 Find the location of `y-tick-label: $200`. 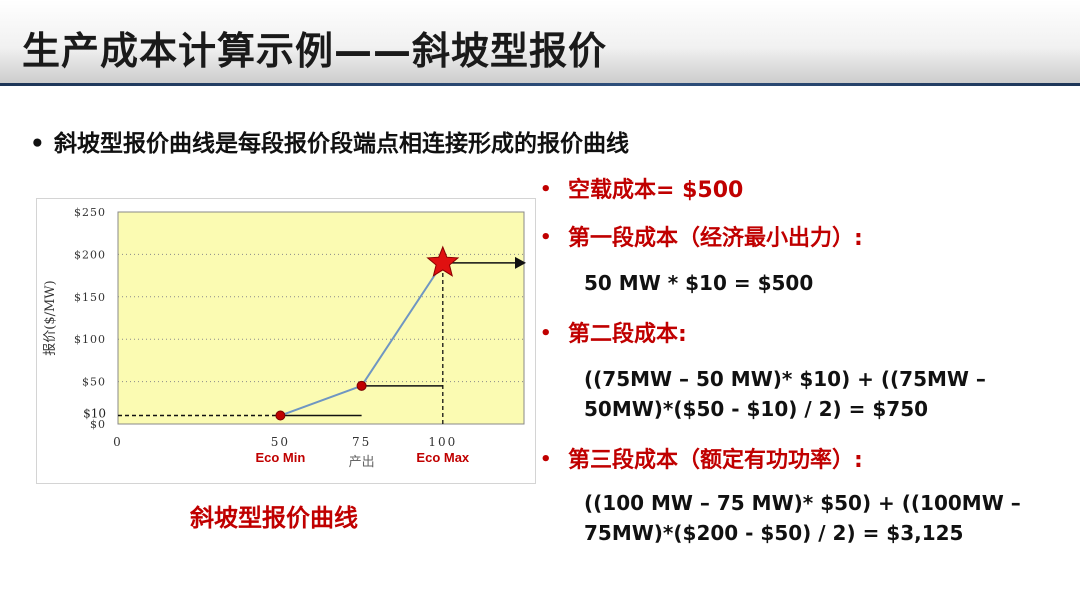

y-tick-label: $200 is located at coordinates (90, 254).